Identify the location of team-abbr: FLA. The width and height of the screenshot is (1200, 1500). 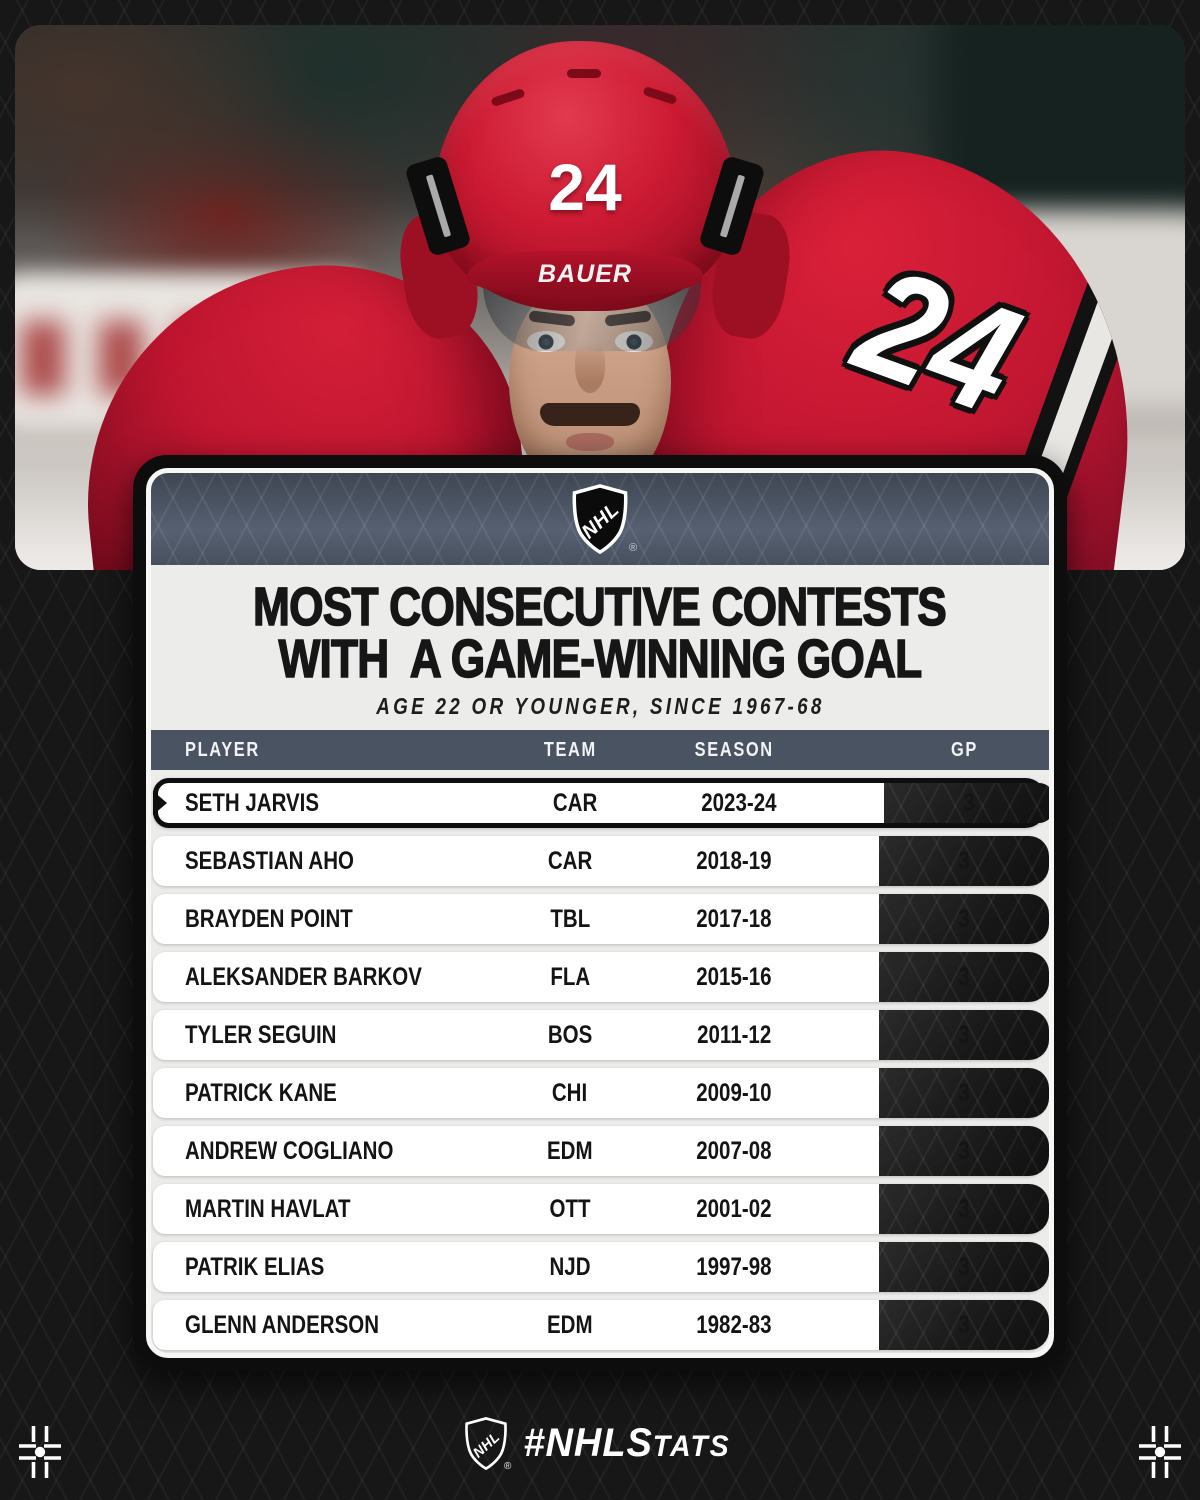
(570, 976).